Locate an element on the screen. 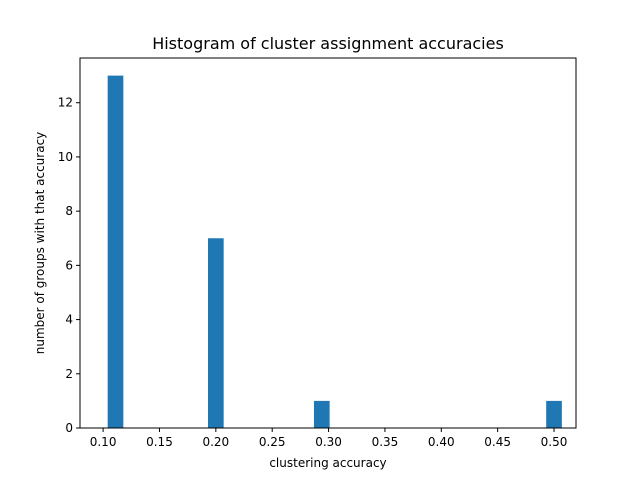 The height and width of the screenshot is (480, 640). y-tick-label: 10 is located at coordinates (65, 157).